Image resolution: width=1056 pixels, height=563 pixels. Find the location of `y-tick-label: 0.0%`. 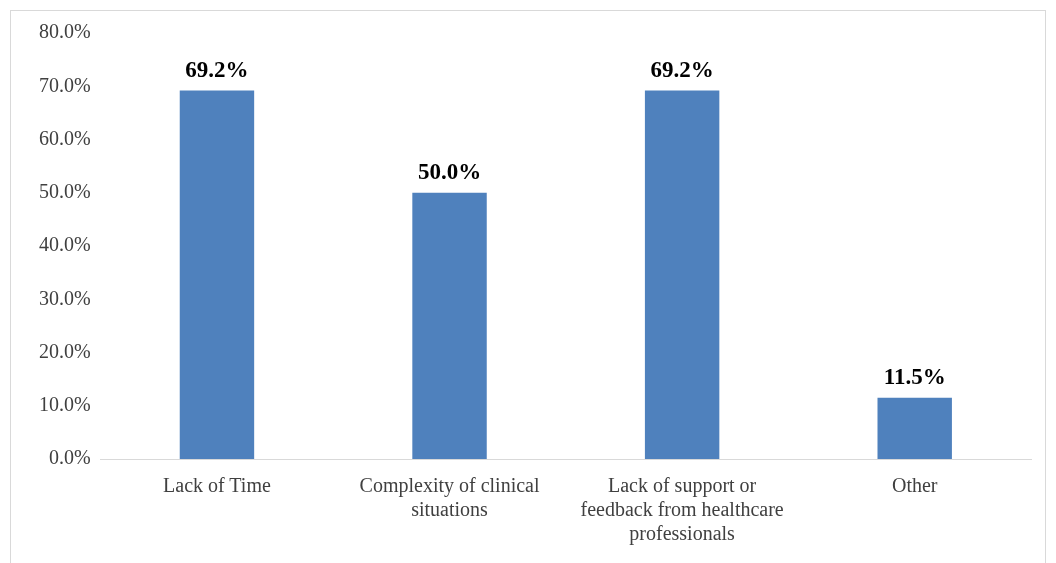

y-tick-label: 0.0% is located at coordinates (69, 457).